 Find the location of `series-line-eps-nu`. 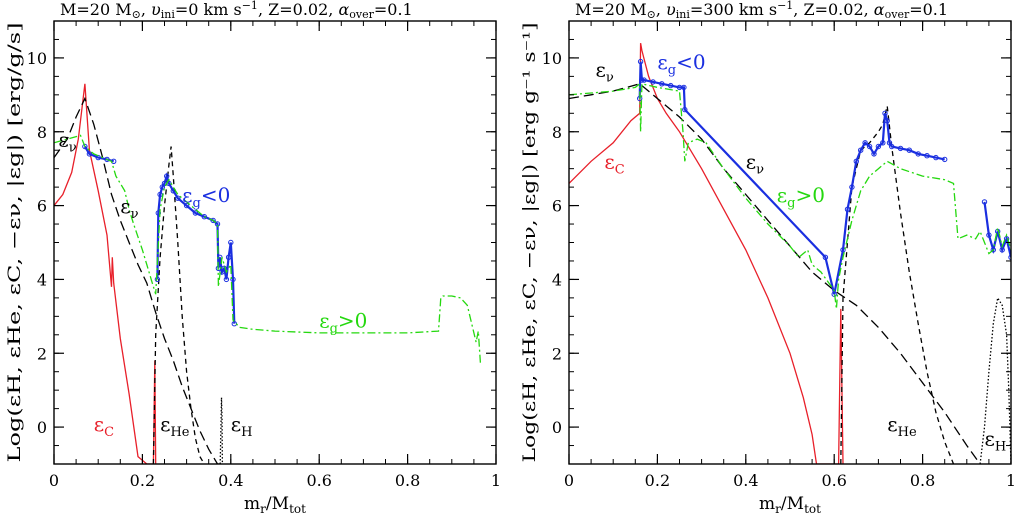

series-line-eps-nu is located at coordinates (138, 280).